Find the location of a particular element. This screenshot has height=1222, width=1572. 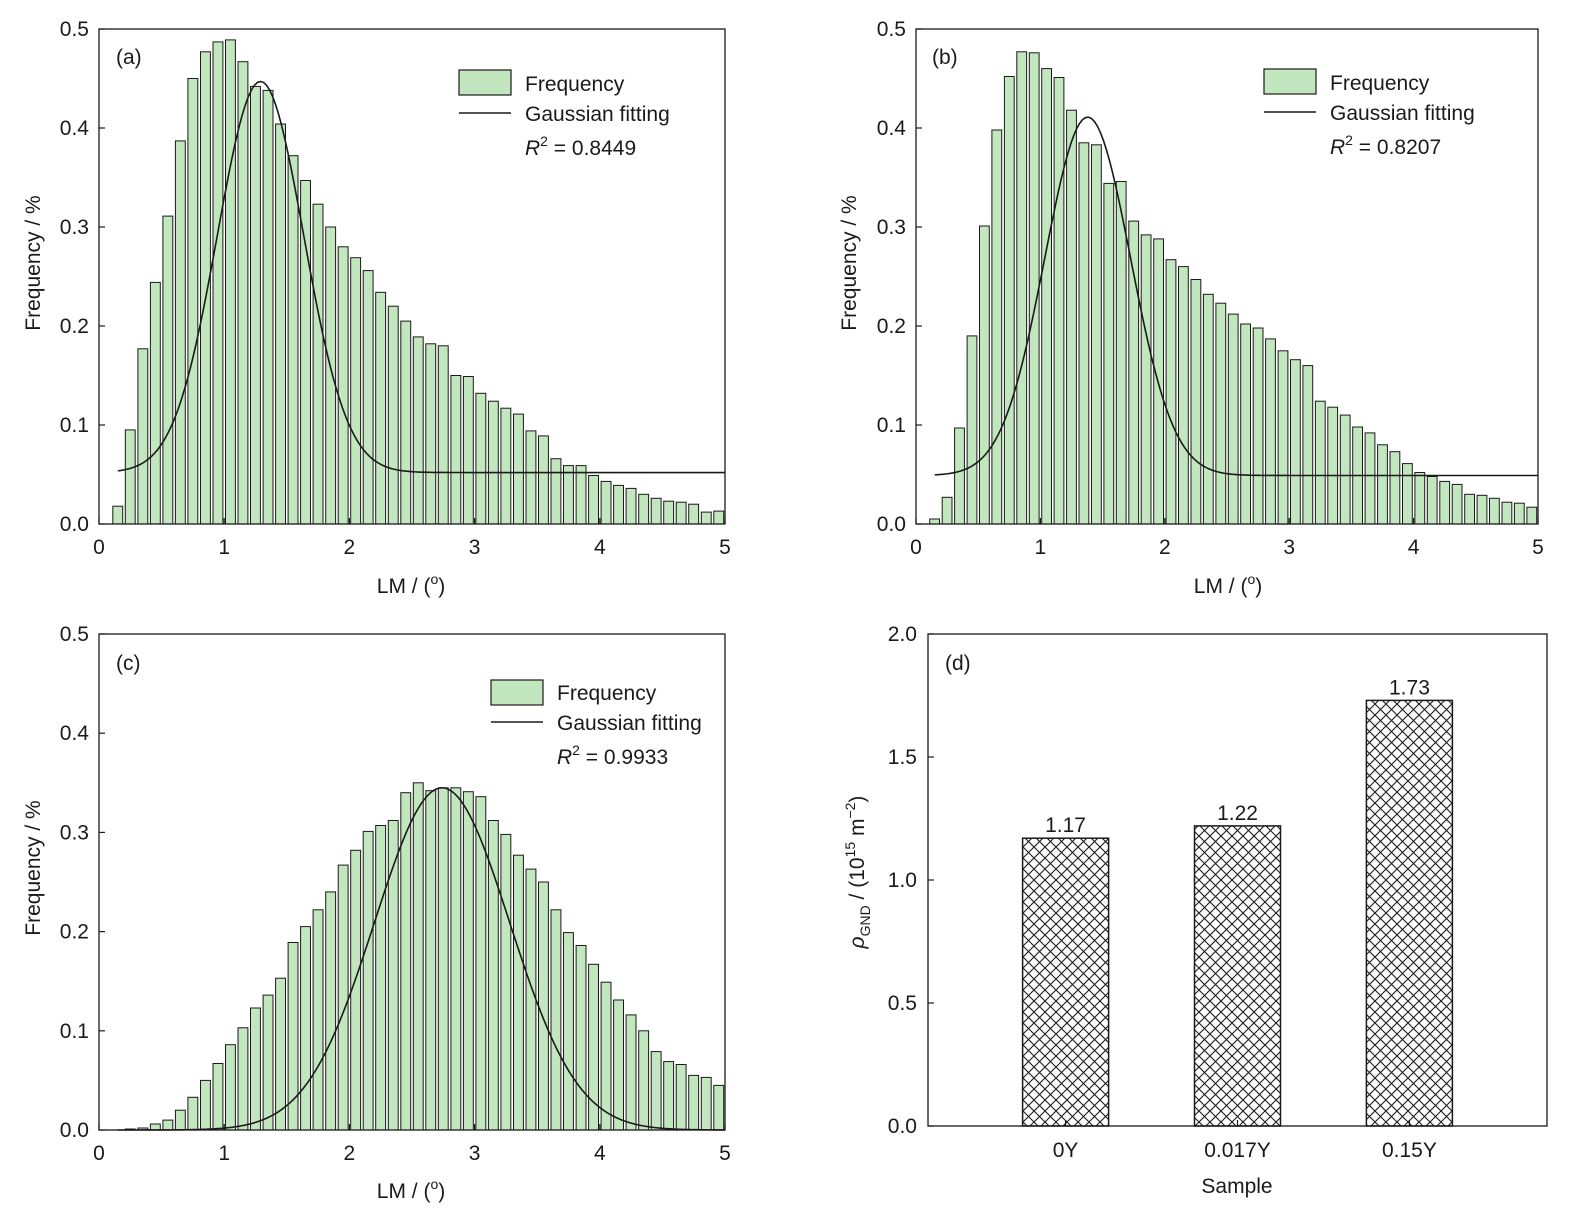

legend: Frequency Gaussian fitting R2 = 0.9933 is located at coordinates (596, 724).